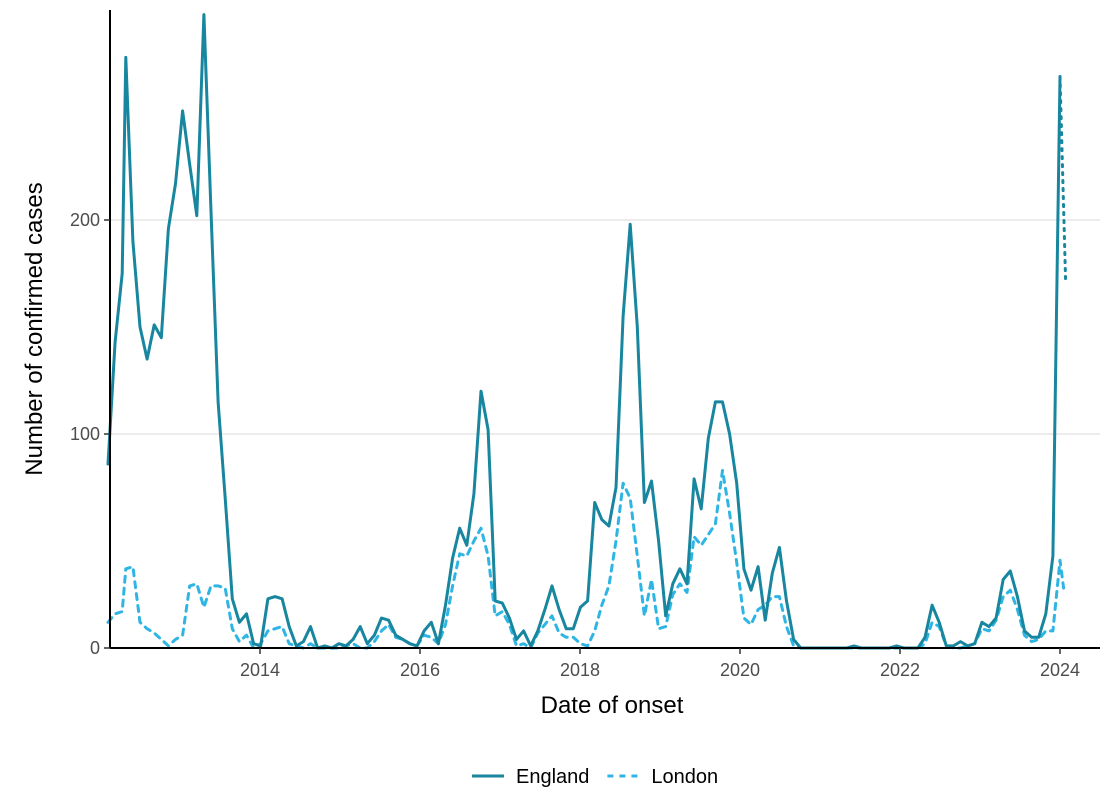 This screenshot has width=1100, height=797. Describe the element at coordinates (660, 664) in the screenshot. I see `x-axis-ticks: 2014 2016 2018 2020 2022 2024` at that location.